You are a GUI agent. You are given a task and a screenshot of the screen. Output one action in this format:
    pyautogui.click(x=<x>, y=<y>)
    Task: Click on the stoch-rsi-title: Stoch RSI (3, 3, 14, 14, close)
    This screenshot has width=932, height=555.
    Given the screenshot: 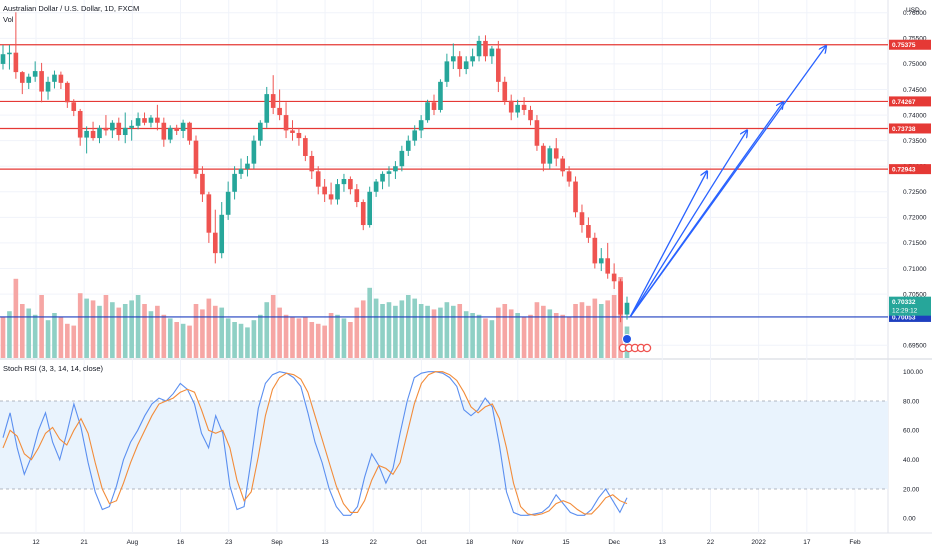 What is the action you would take?
    pyautogui.click(x=53, y=368)
    